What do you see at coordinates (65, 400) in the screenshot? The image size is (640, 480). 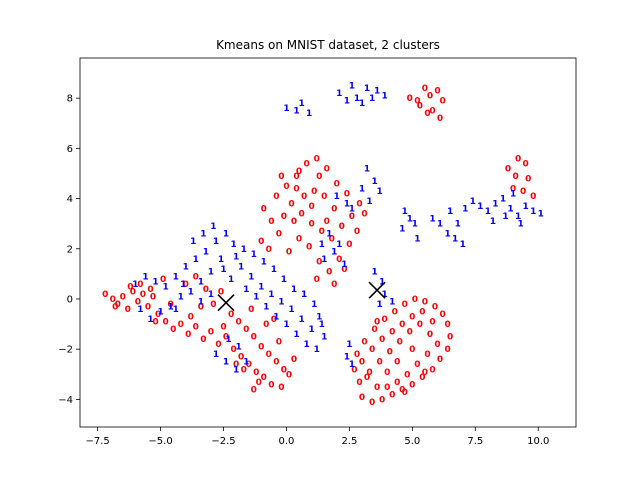 I see `y-tick-label: −4` at bounding box center [65, 400].